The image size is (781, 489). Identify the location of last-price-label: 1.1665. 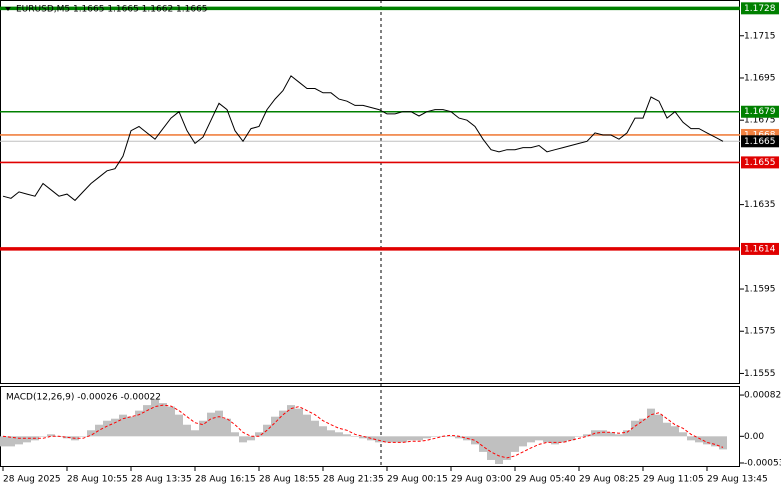
(760, 142).